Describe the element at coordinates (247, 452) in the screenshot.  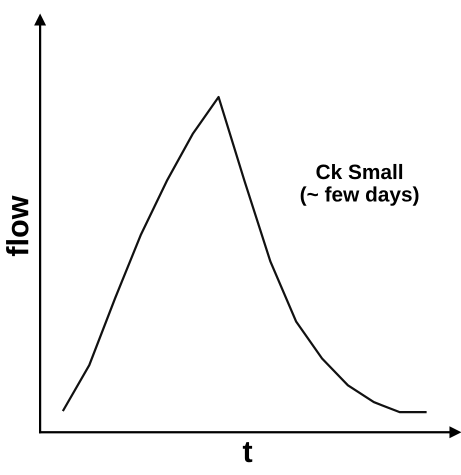
I see `x-axis-title: t` at that location.